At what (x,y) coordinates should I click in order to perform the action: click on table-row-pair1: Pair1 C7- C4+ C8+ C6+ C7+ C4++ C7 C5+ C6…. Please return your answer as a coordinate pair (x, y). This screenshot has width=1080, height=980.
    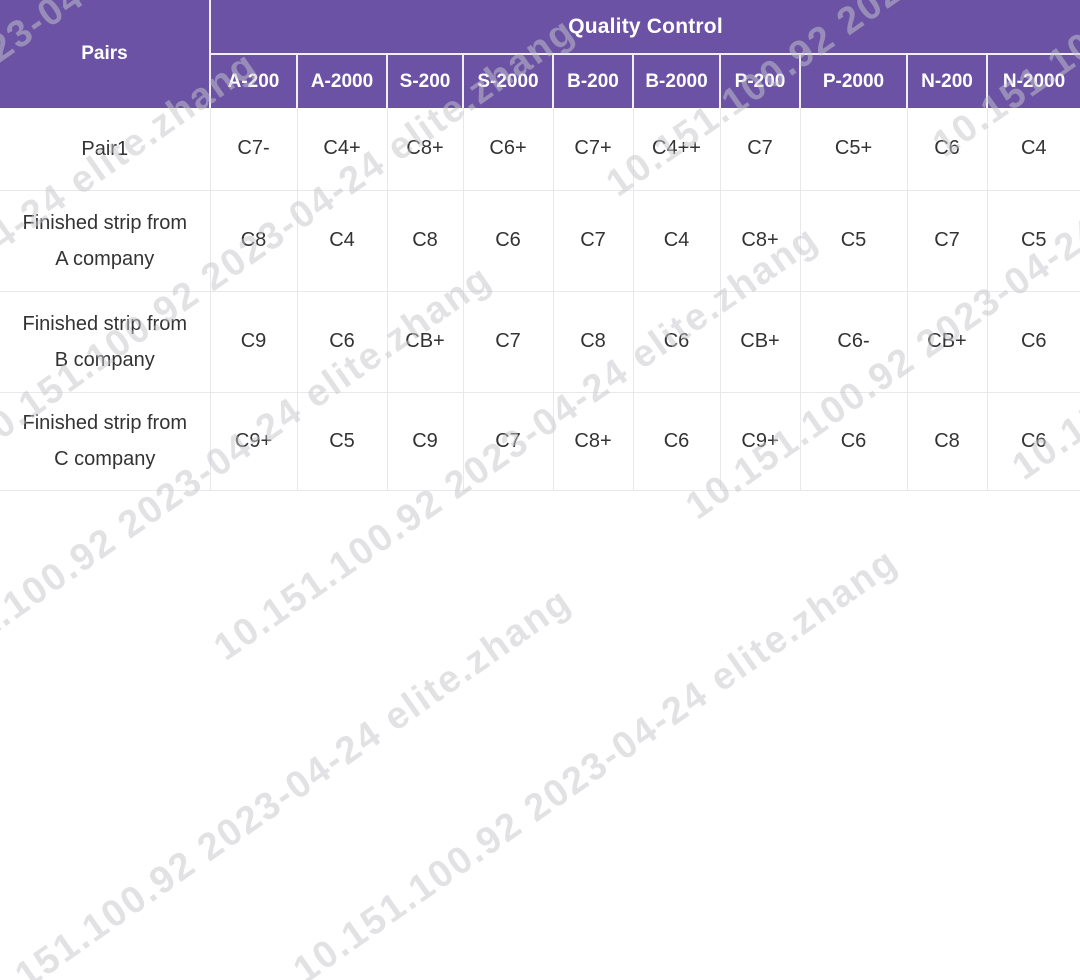
    Looking at the image, I should click on (540, 149).